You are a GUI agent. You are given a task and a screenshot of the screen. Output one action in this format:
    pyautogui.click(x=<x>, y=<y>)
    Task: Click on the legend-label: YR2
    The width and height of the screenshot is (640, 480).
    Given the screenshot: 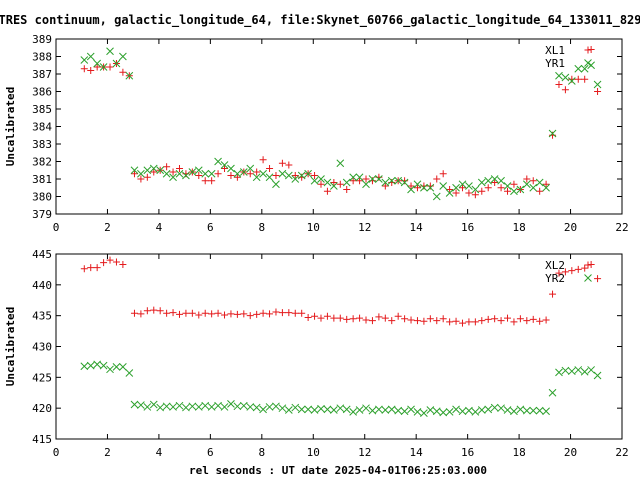 What is the action you would take?
    pyautogui.click(x=555, y=278)
    